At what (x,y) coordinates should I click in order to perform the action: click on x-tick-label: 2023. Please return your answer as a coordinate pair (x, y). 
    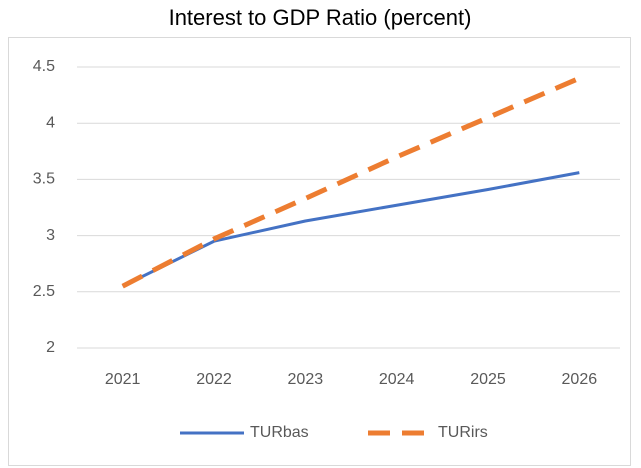
    Looking at the image, I should click on (306, 379).